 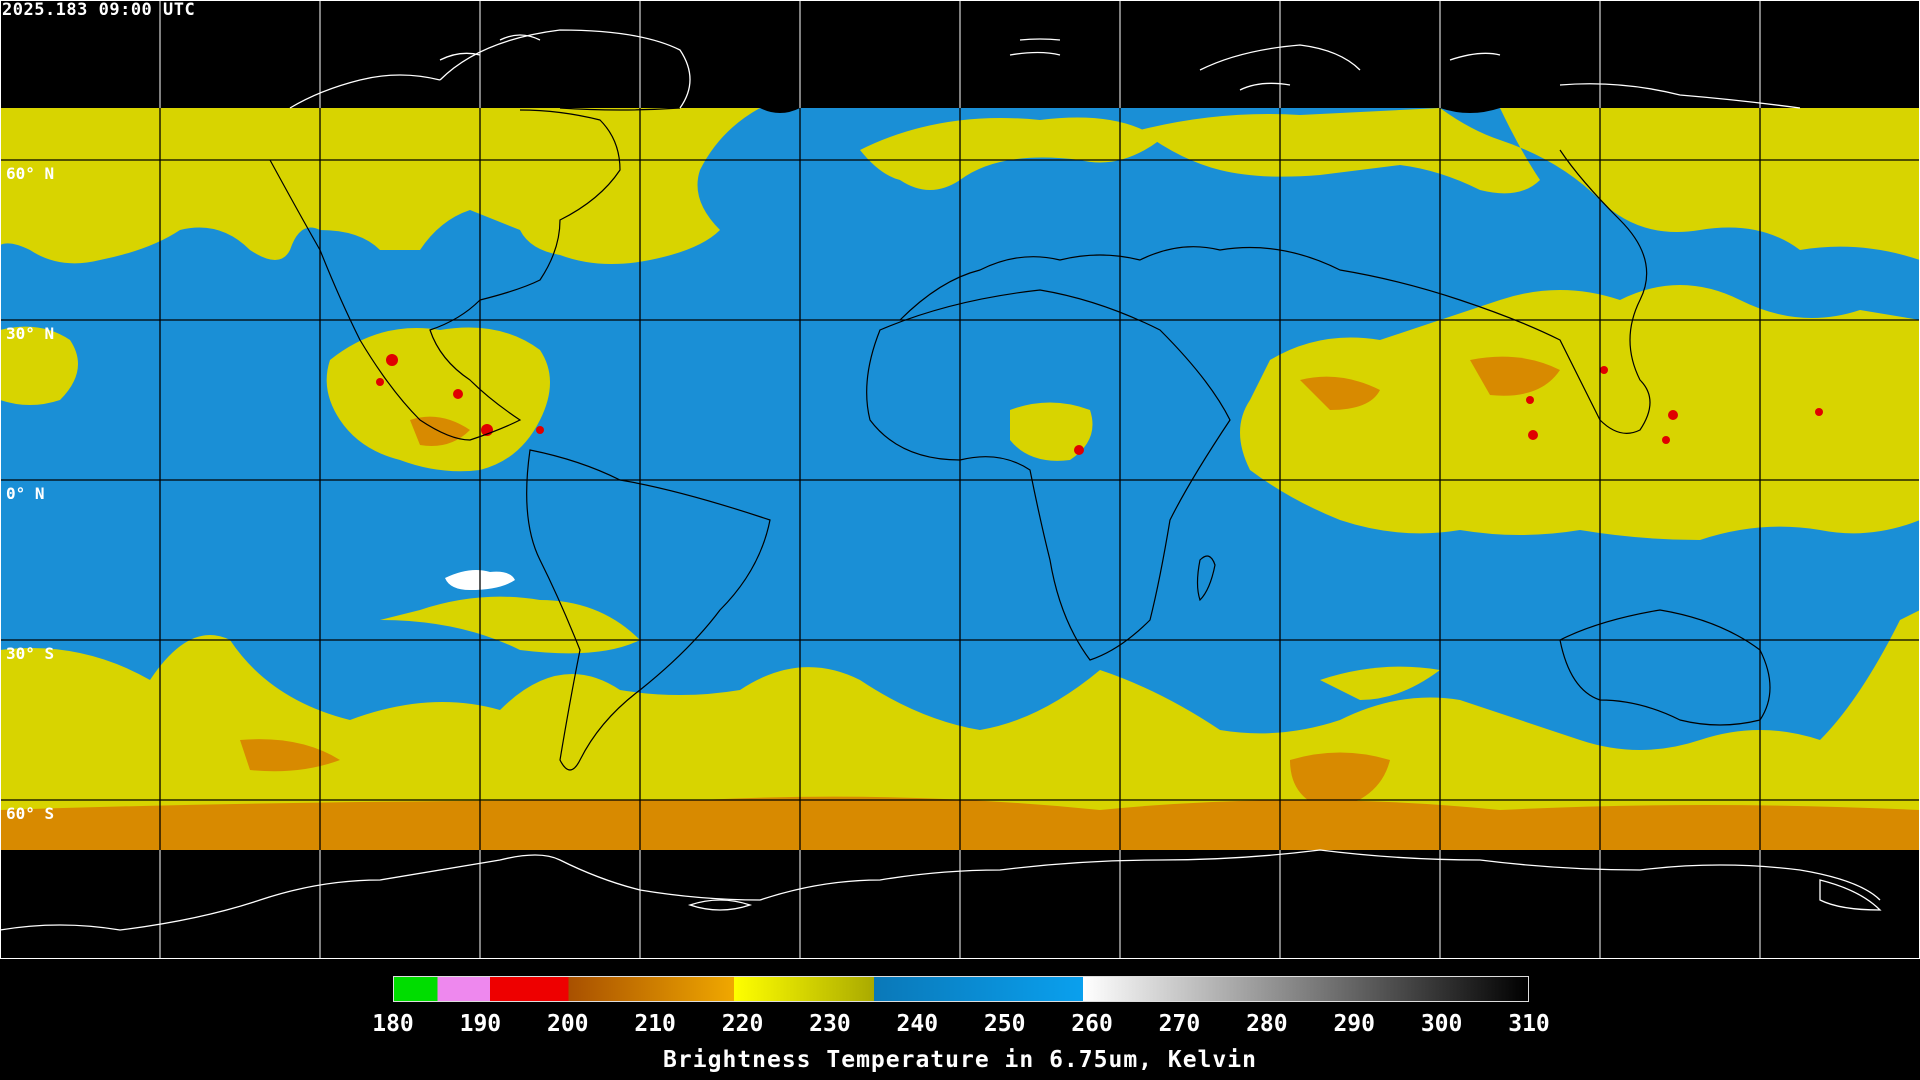 I want to click on colorbar-tick-label: 300, so click(x=1441, y=1024).